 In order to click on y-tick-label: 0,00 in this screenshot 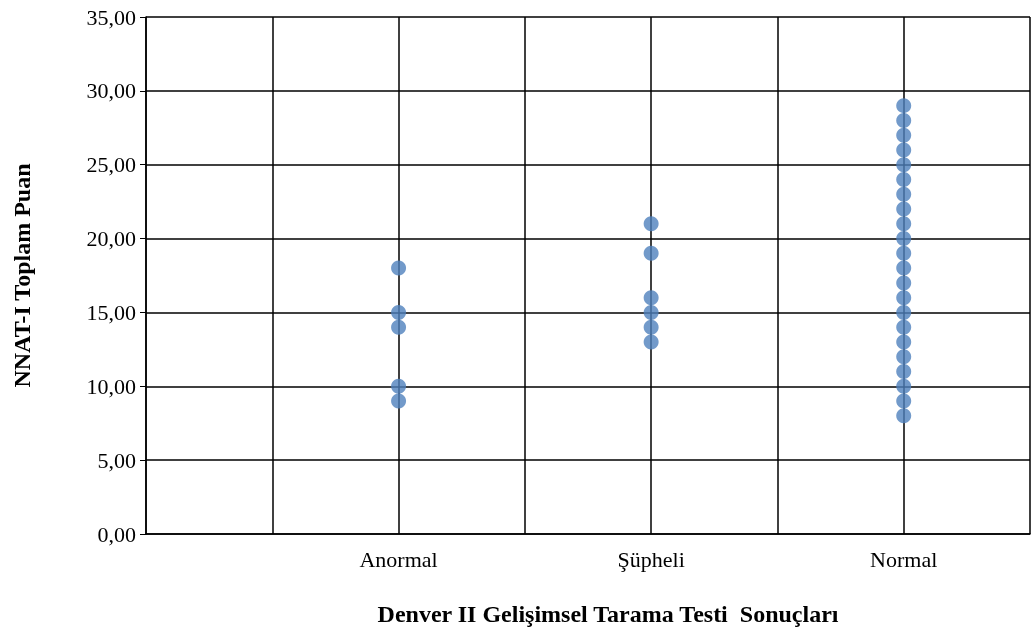, I will do `click(116, 534)`.